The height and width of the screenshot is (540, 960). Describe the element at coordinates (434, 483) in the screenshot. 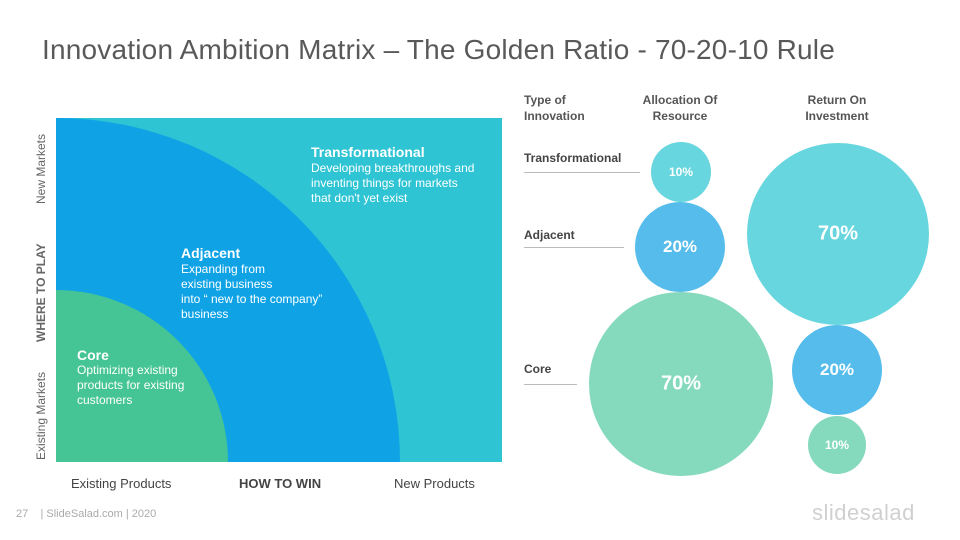

I see `x-axis-right-label: New Products` at that location.